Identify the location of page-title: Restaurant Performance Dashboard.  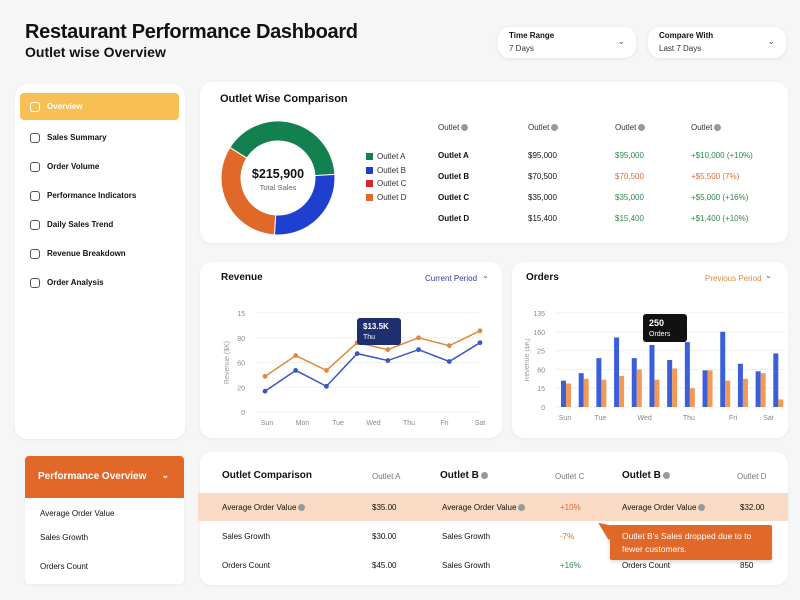
(191, 32).